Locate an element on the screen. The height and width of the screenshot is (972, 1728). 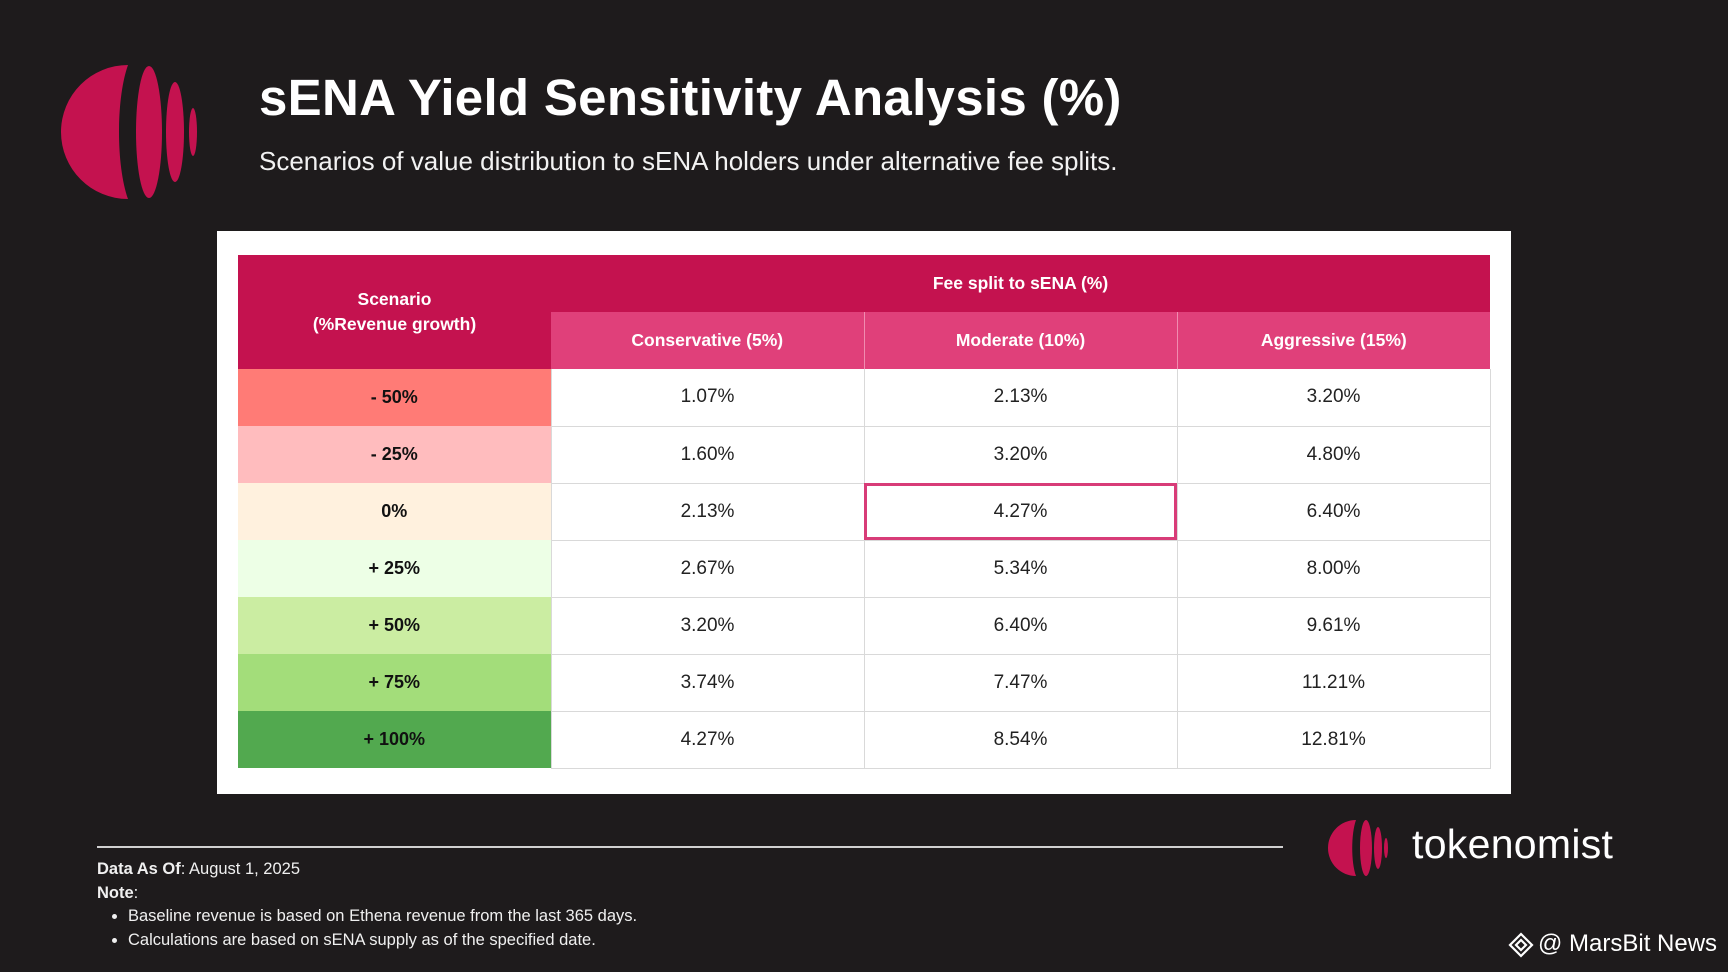
data-as-of-value: : August 1, 2025 is located at coordinates (240, 869).